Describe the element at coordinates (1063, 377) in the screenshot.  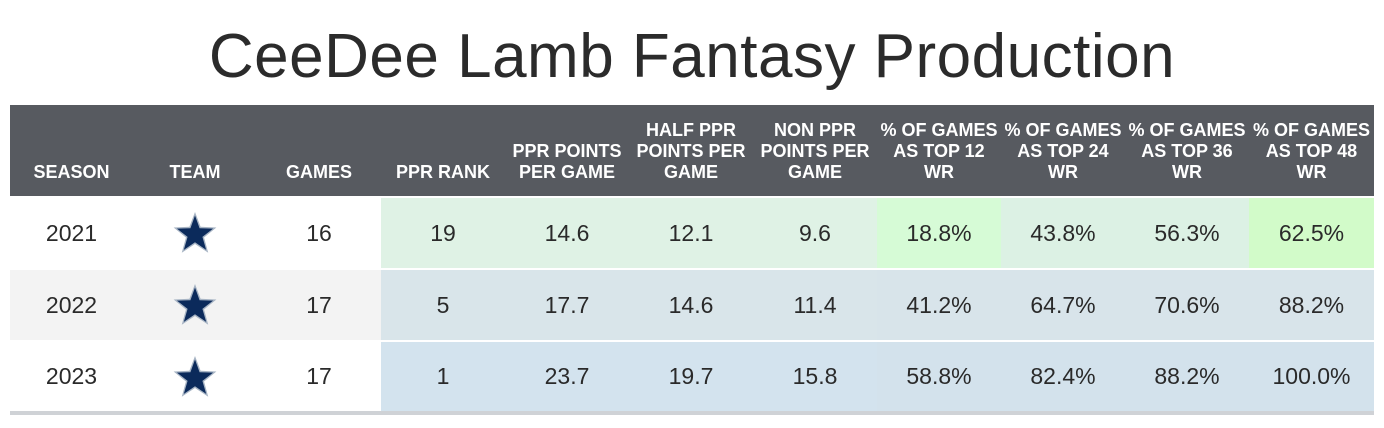
I see `top24-pct-cell: 82.4%` at that location.